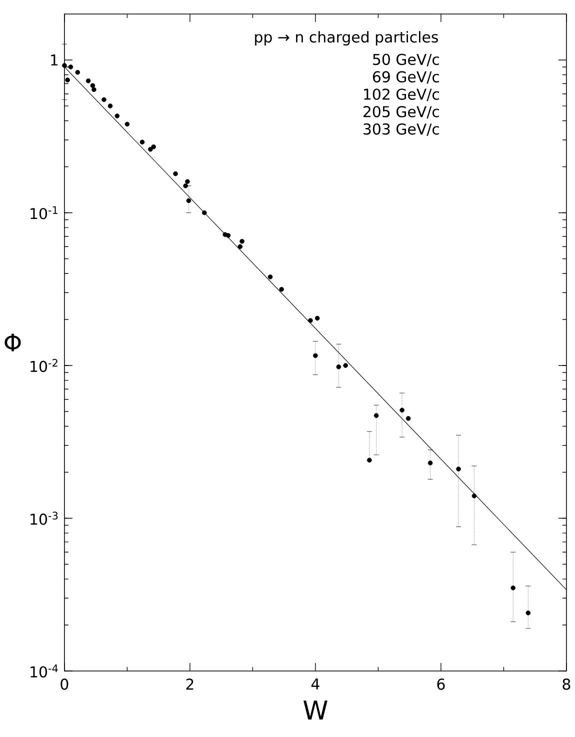  Describe the element at coordinates (402, 95) in the screenshot. I see `annotation: 102 GeV/c` at that location.